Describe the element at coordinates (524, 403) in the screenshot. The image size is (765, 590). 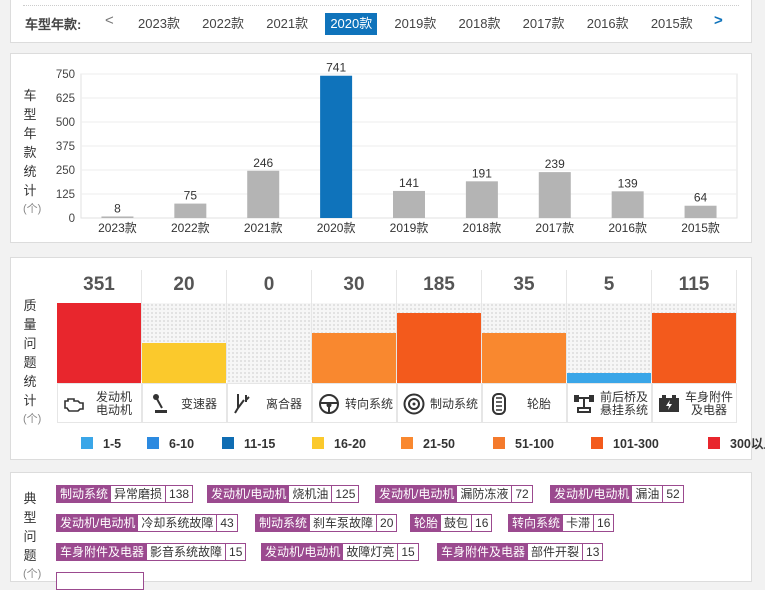
I see `issue-category: 轮胎` at that location.